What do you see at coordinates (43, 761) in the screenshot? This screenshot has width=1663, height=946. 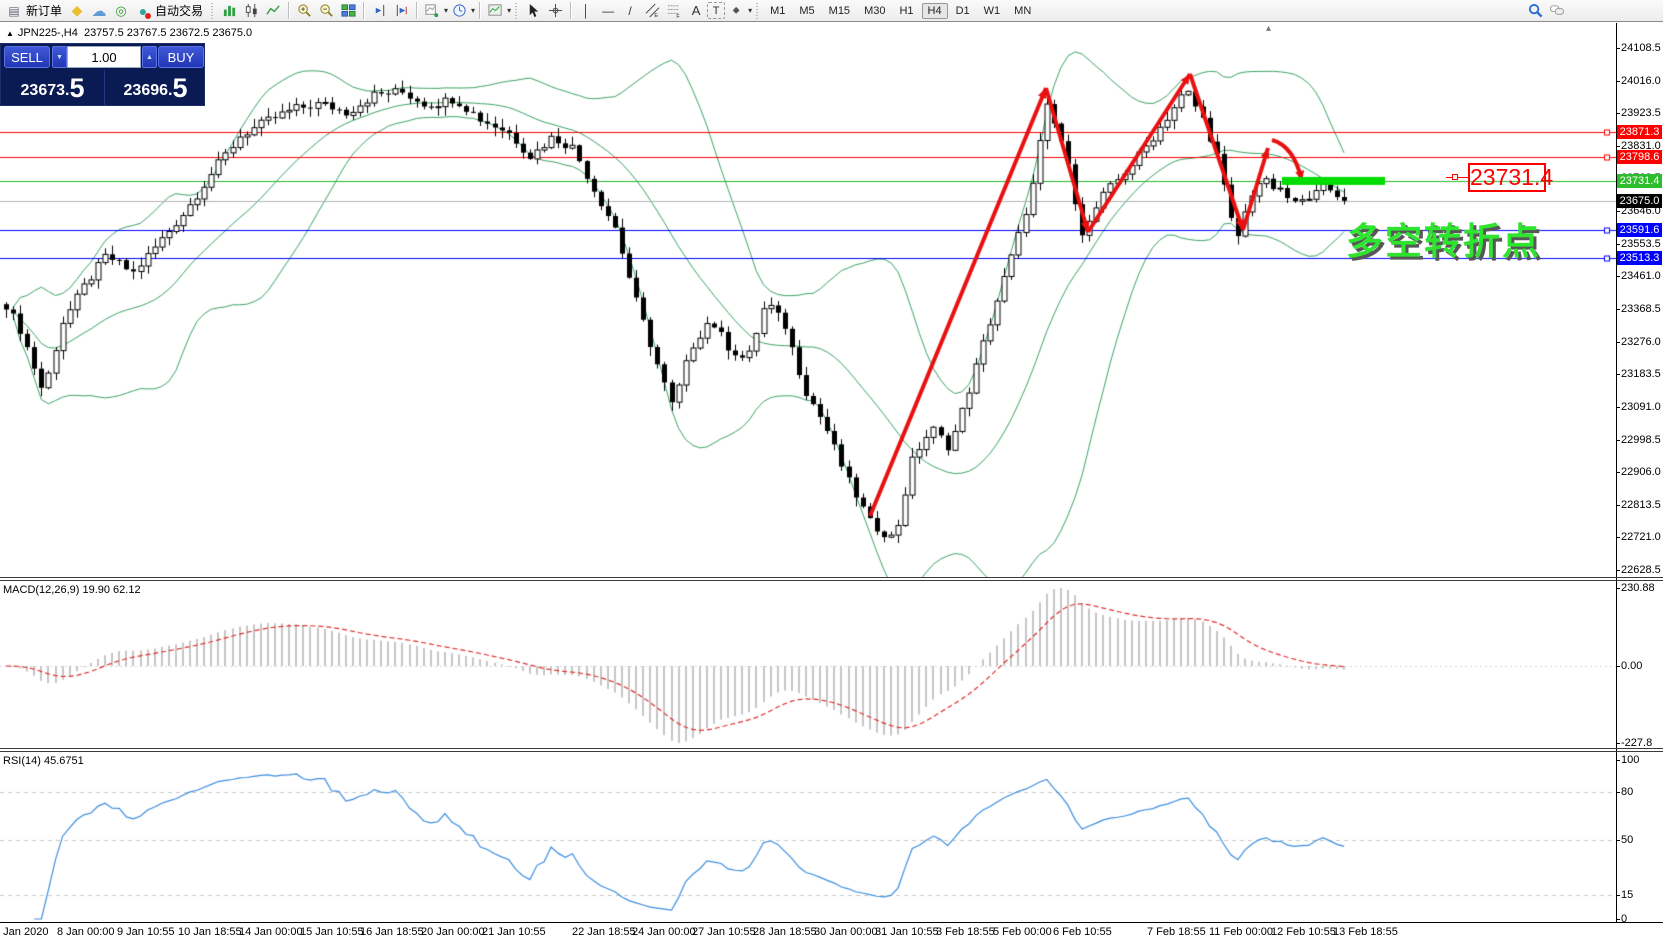 I see `rsi-indicator-label: RSI(14) 45.6751` at bounding box center [43, 761].